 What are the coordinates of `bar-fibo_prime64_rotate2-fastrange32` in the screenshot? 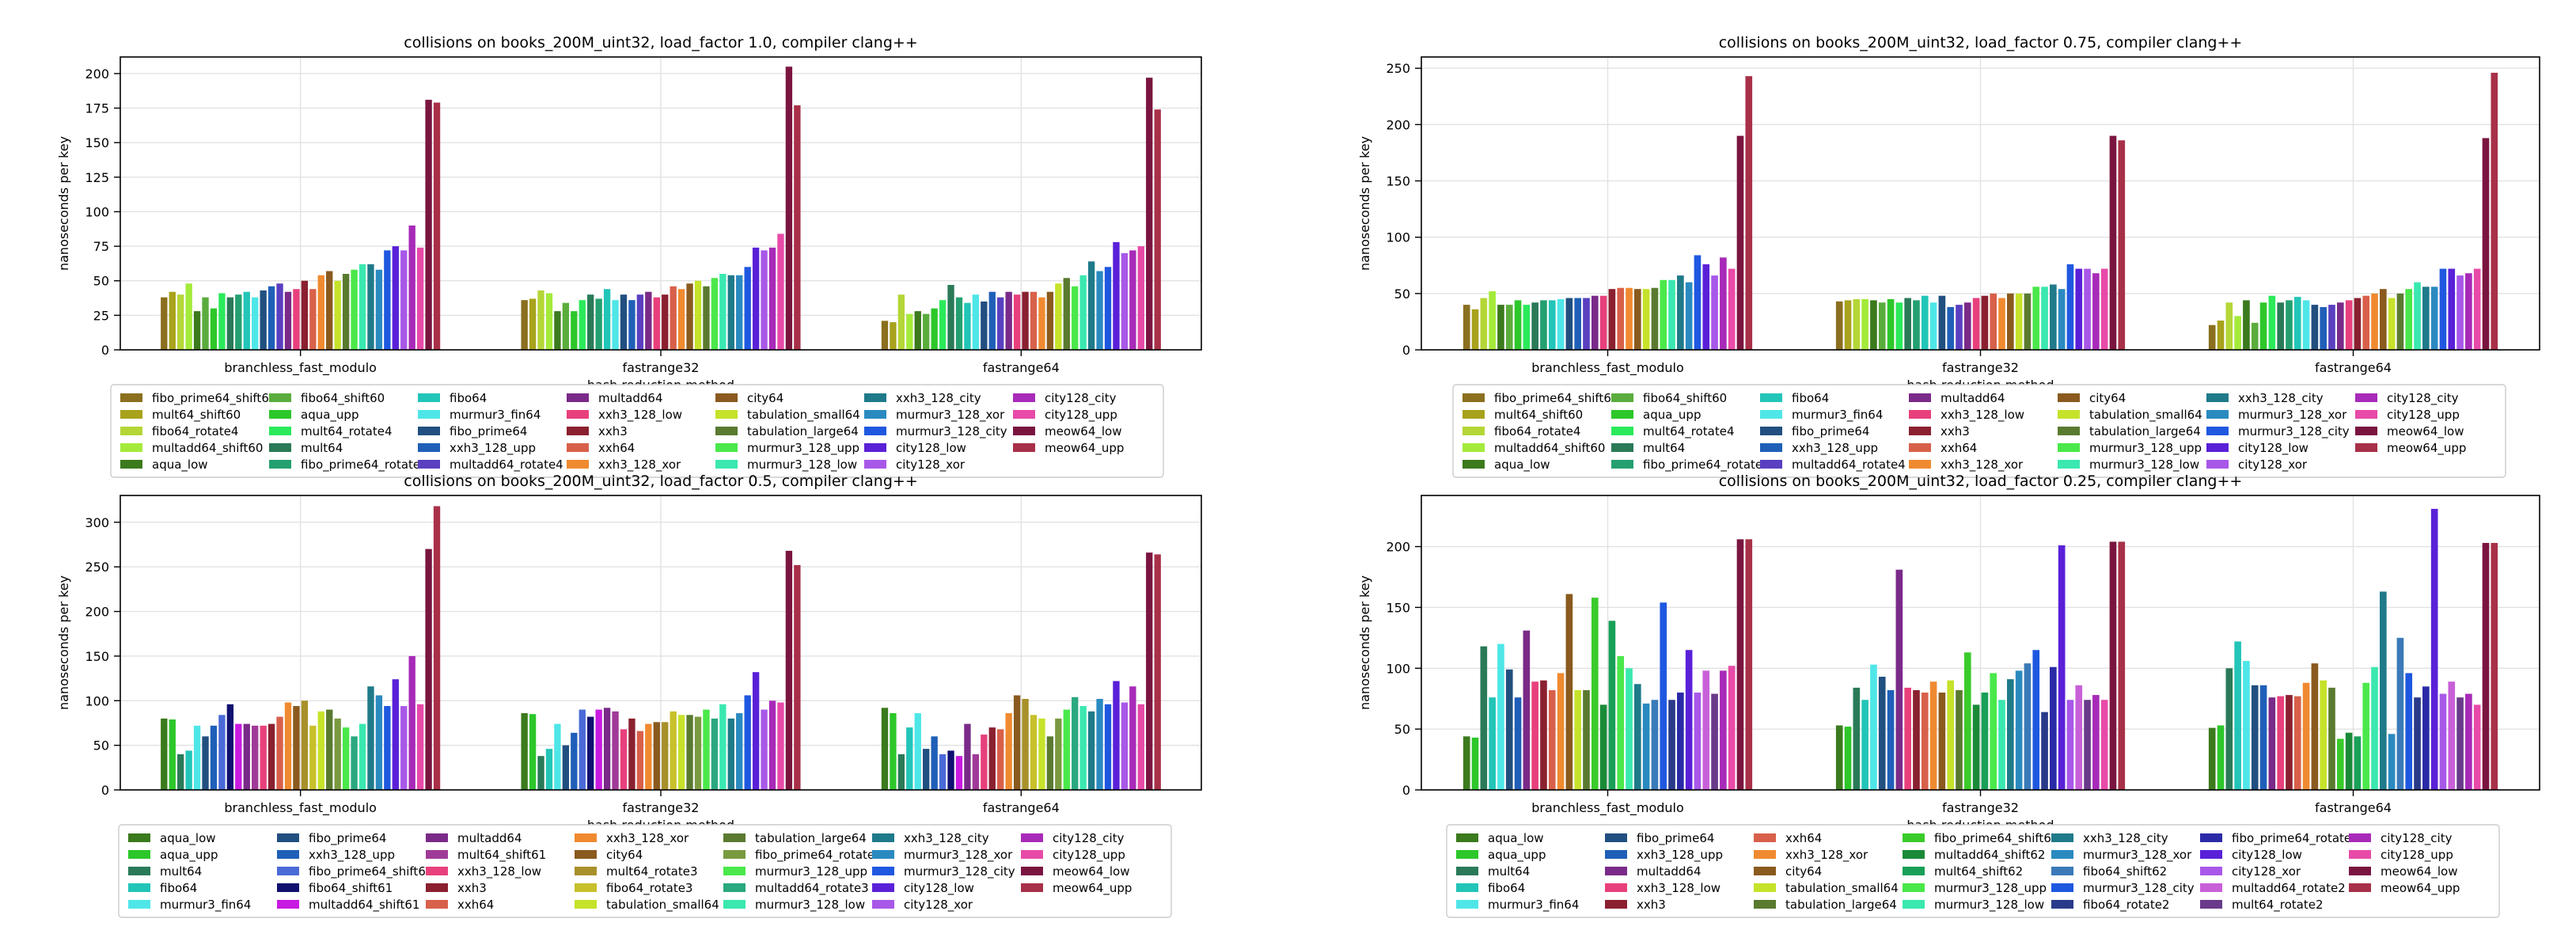 It's located at (2053, 728).